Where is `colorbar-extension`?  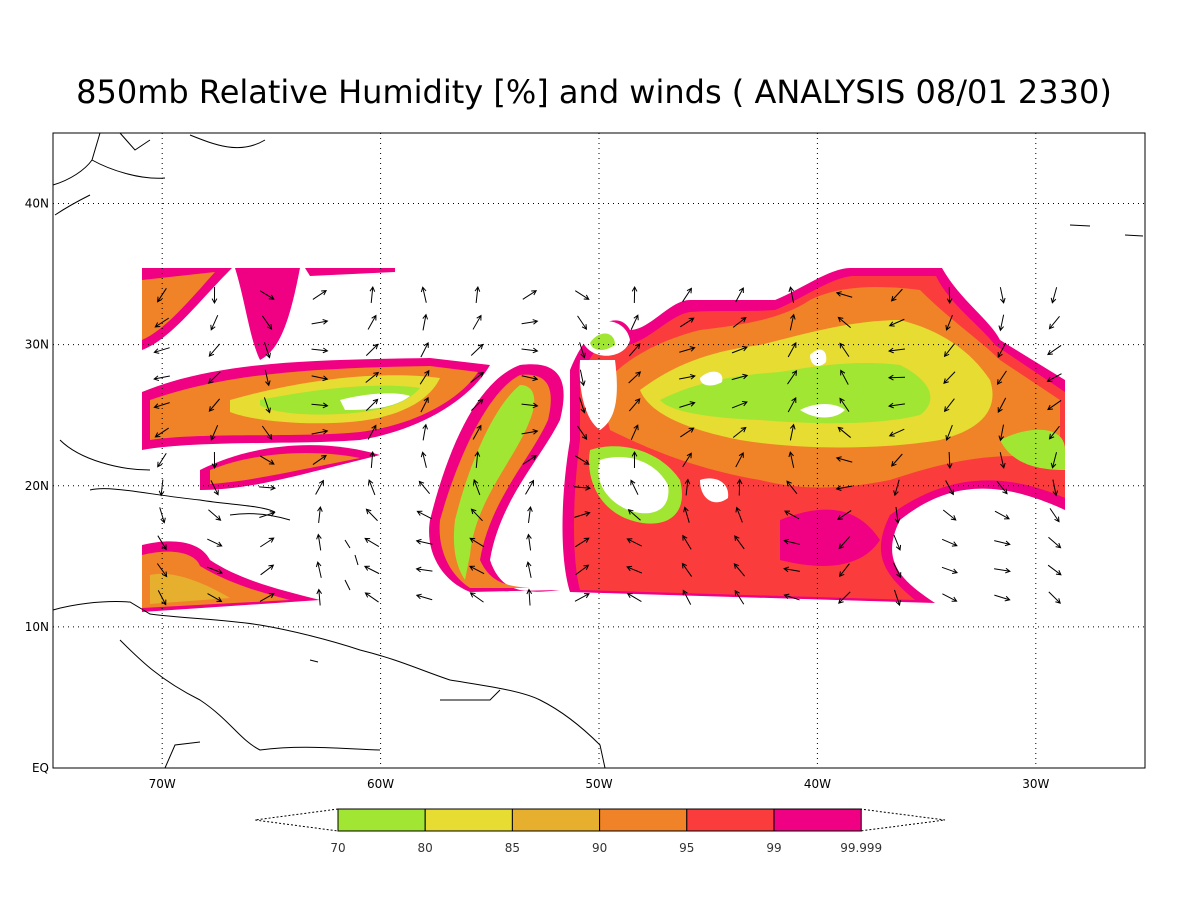
colorbar-extension is located at coordinates (600, 820).